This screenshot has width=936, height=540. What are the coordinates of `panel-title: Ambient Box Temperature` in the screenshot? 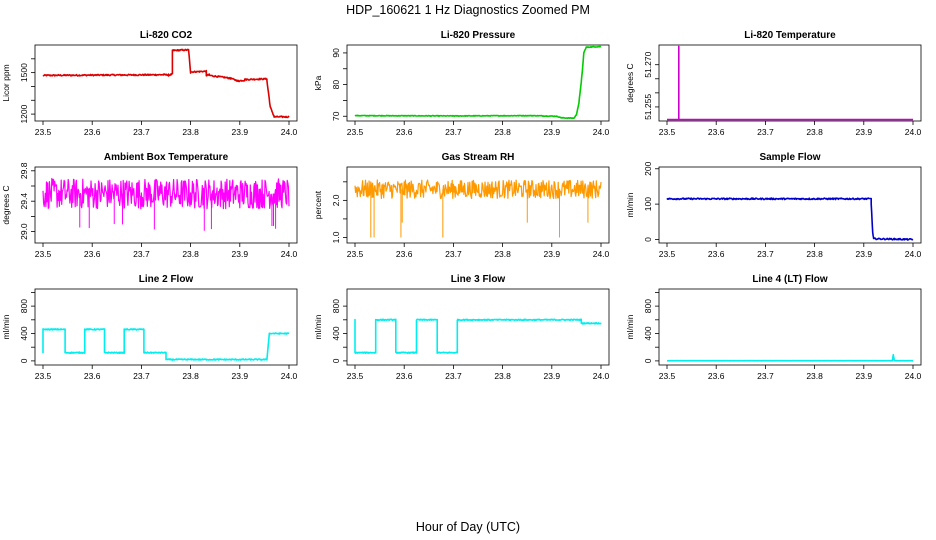 It's located at (166, 157).